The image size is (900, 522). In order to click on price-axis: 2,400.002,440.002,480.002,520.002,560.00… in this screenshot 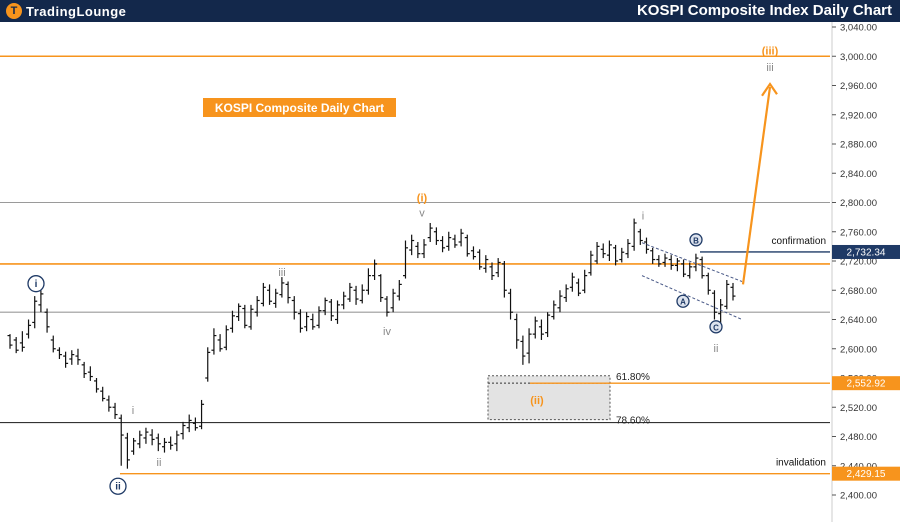, I will do `click(865, 272)`.